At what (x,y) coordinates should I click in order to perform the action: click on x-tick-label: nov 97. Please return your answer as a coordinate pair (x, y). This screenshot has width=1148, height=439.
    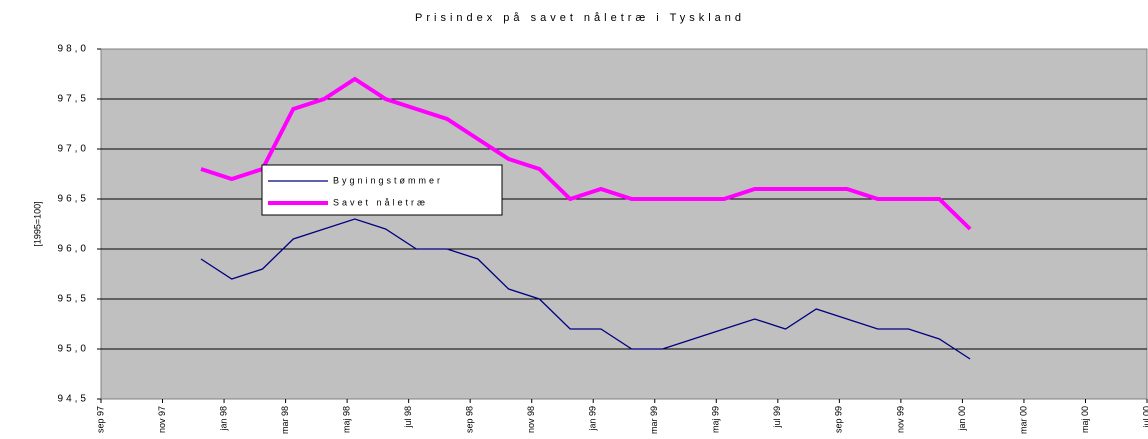
    Looking at the image, I should click on (162, 419).